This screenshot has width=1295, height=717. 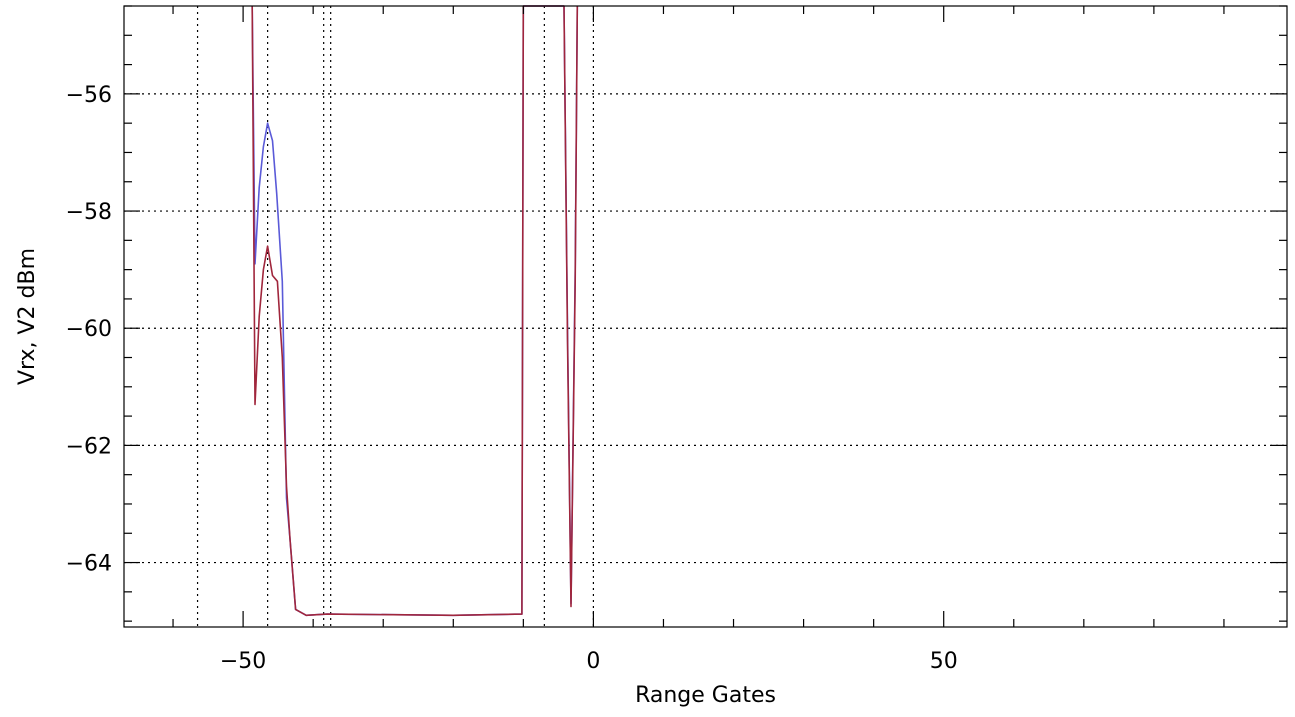 What do you see at coordinates (944, 661) in the screenshot?
I see `x-tick-label: 50` at bounding box center [944, 661].